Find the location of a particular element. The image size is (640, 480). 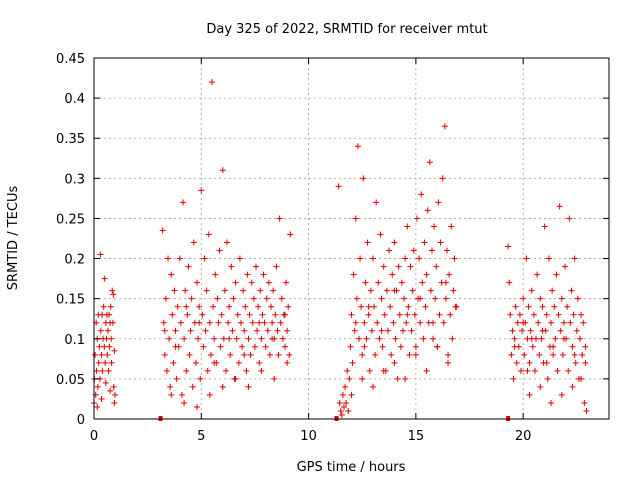

y-tick-label: 0.25 is located at coordinates (70, 219).